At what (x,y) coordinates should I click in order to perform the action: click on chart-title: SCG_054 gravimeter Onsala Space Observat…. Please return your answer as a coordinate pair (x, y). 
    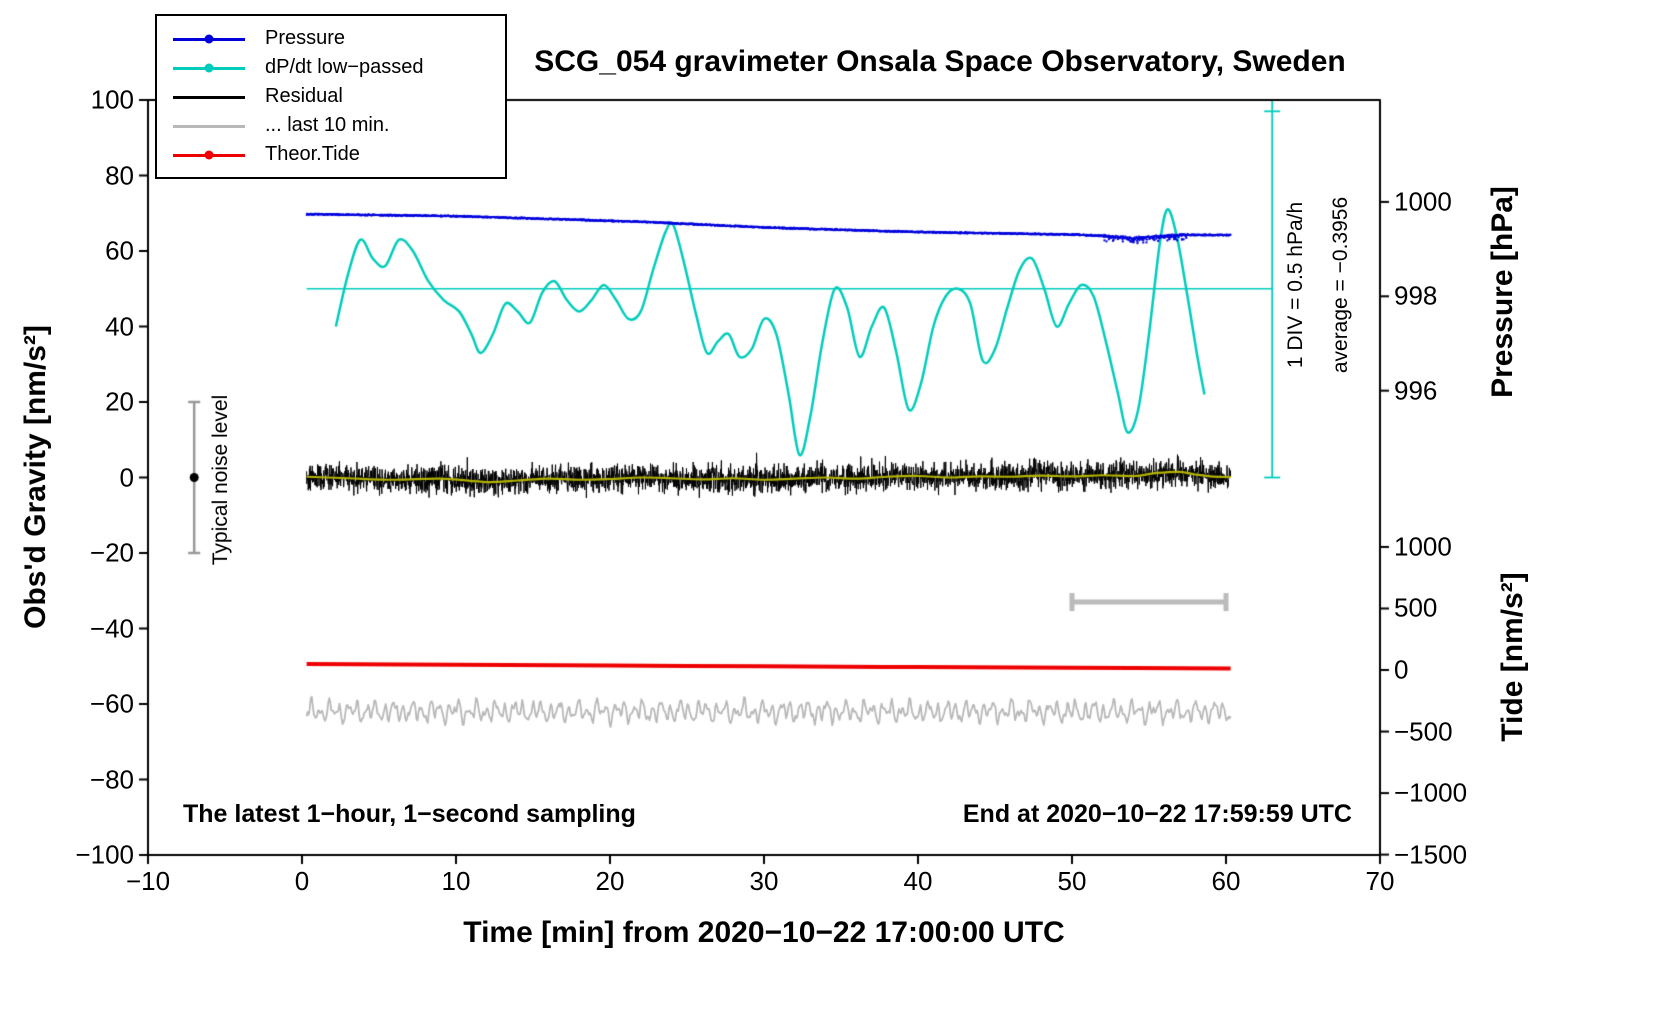
    Looking at the image, I should click on (940, 61).